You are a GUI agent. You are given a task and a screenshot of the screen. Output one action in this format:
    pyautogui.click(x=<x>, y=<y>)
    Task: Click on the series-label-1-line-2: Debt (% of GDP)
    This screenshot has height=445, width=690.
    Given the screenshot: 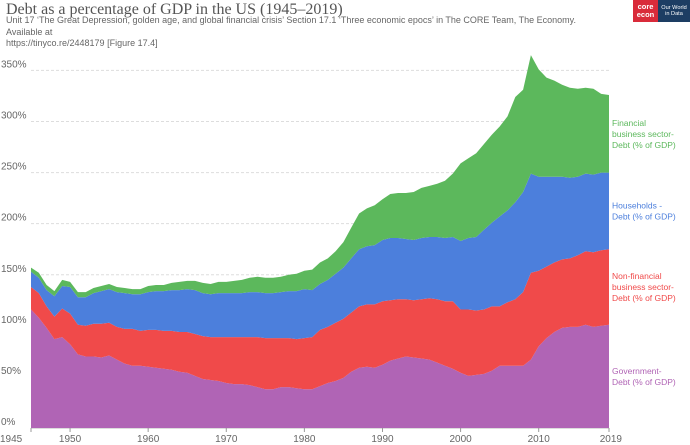 What is the action you would take?
    pyautogui.click(x=644, y=382)
    